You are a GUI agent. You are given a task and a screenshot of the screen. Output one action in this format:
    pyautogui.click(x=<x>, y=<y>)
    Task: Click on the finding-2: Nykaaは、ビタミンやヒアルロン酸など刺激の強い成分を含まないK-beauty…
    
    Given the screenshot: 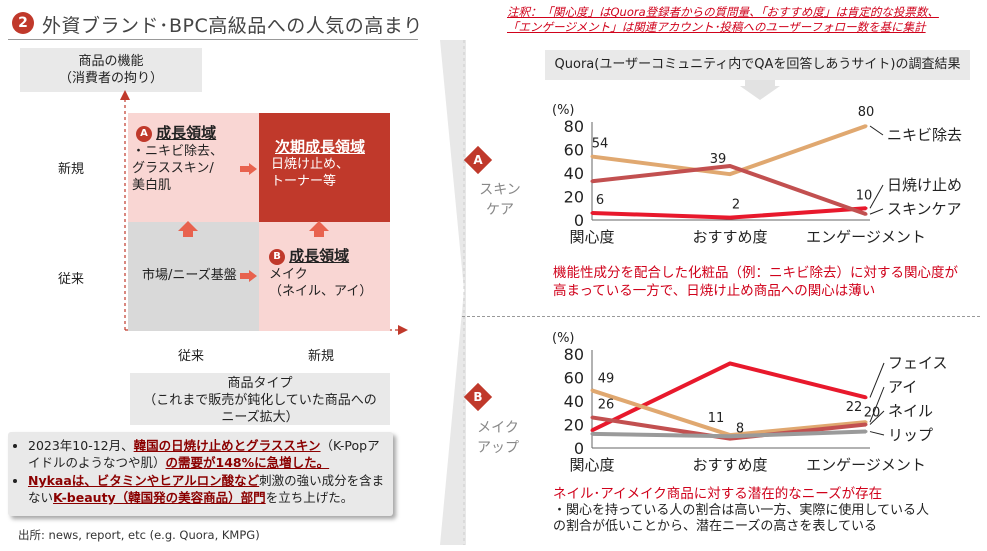 What is the action you would take?
    pyautogui.click(x=207, y=489)
    